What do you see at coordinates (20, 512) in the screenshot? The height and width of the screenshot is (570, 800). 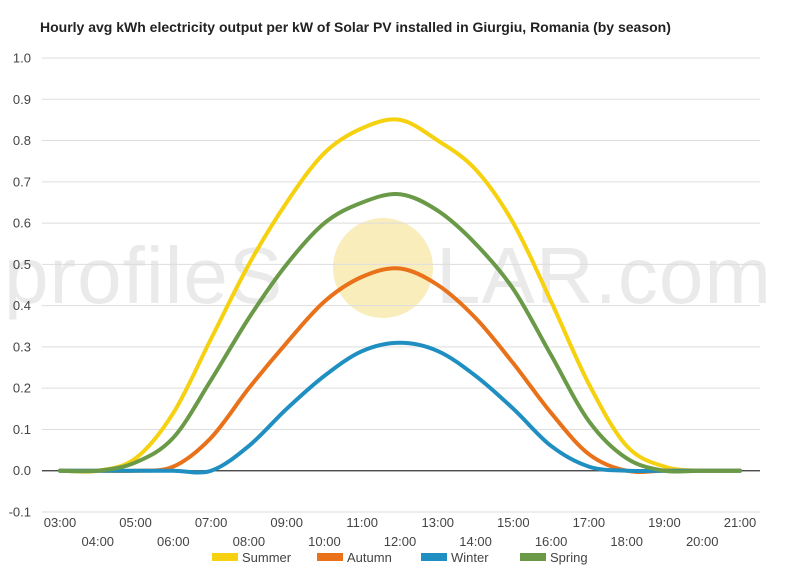 I see `y-tick-label: -0.1` at bounding box center [20, 512].